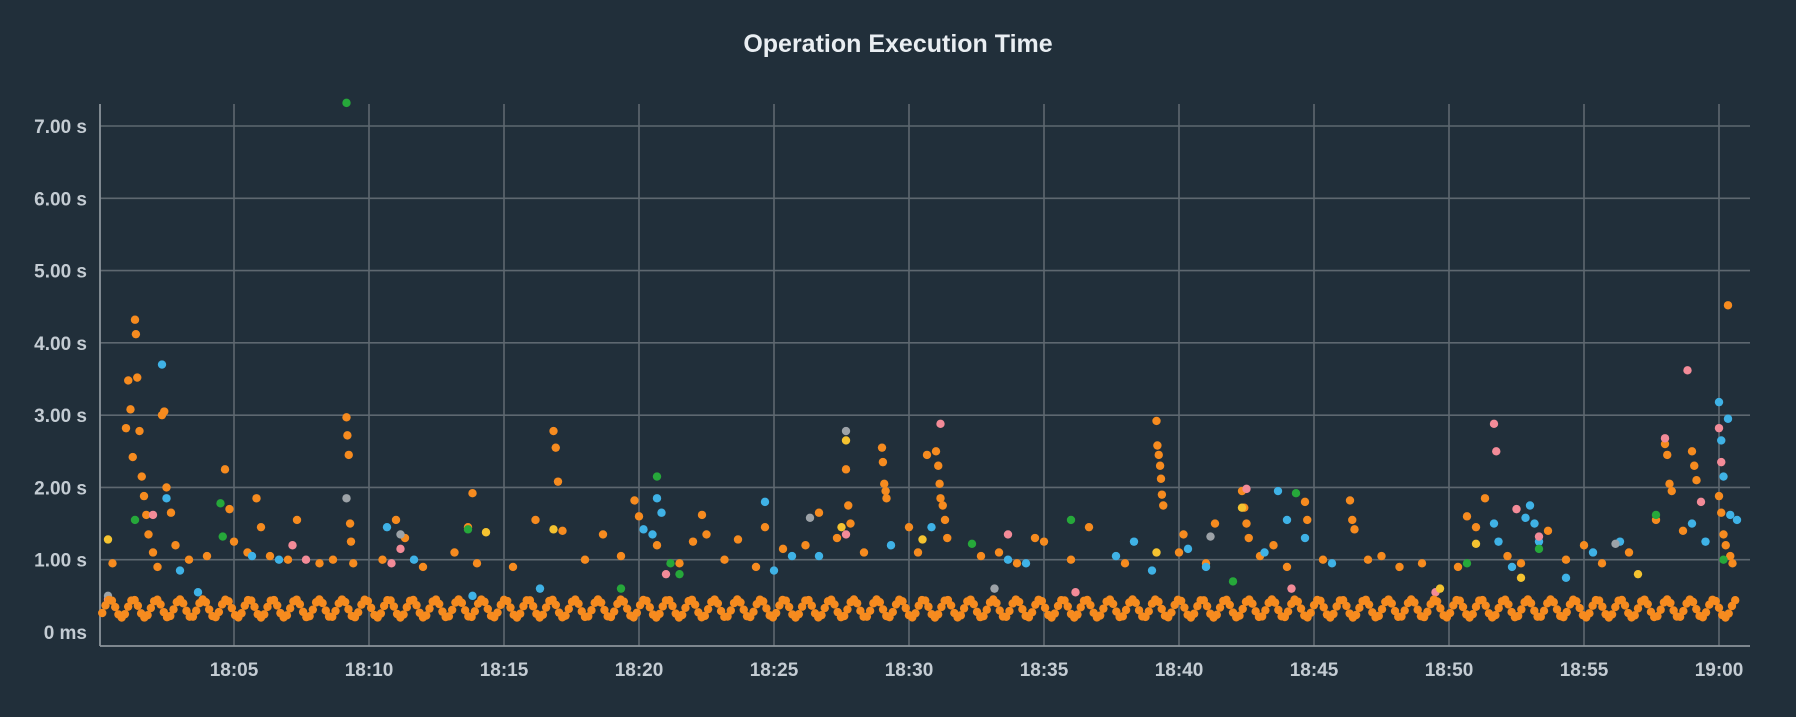 This screenshot has height=717, width=1796. I want to click on data-point-gray, so click(994, 588).